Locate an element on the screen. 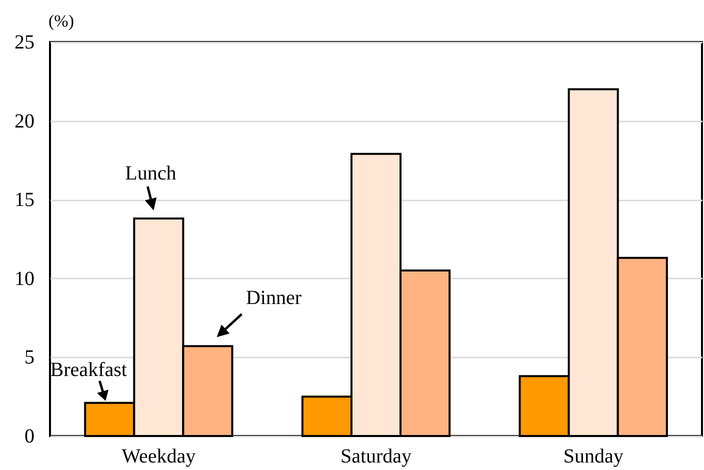 The height and width of the screenshot is (470, 704). y-tick-label: 10 is located at coordinates (24, 279).